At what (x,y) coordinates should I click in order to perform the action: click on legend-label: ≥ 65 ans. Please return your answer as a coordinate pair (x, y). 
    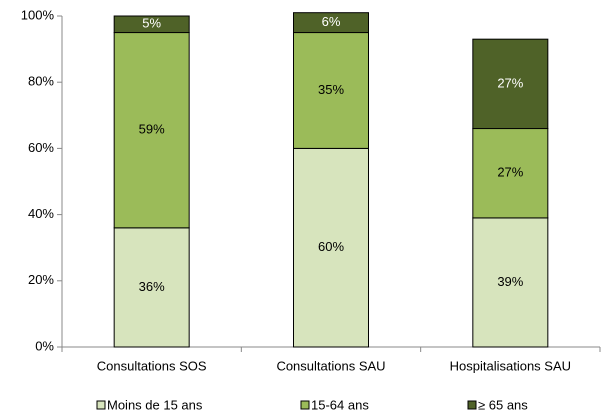
    Looking at the image, I should click on (503, 404).